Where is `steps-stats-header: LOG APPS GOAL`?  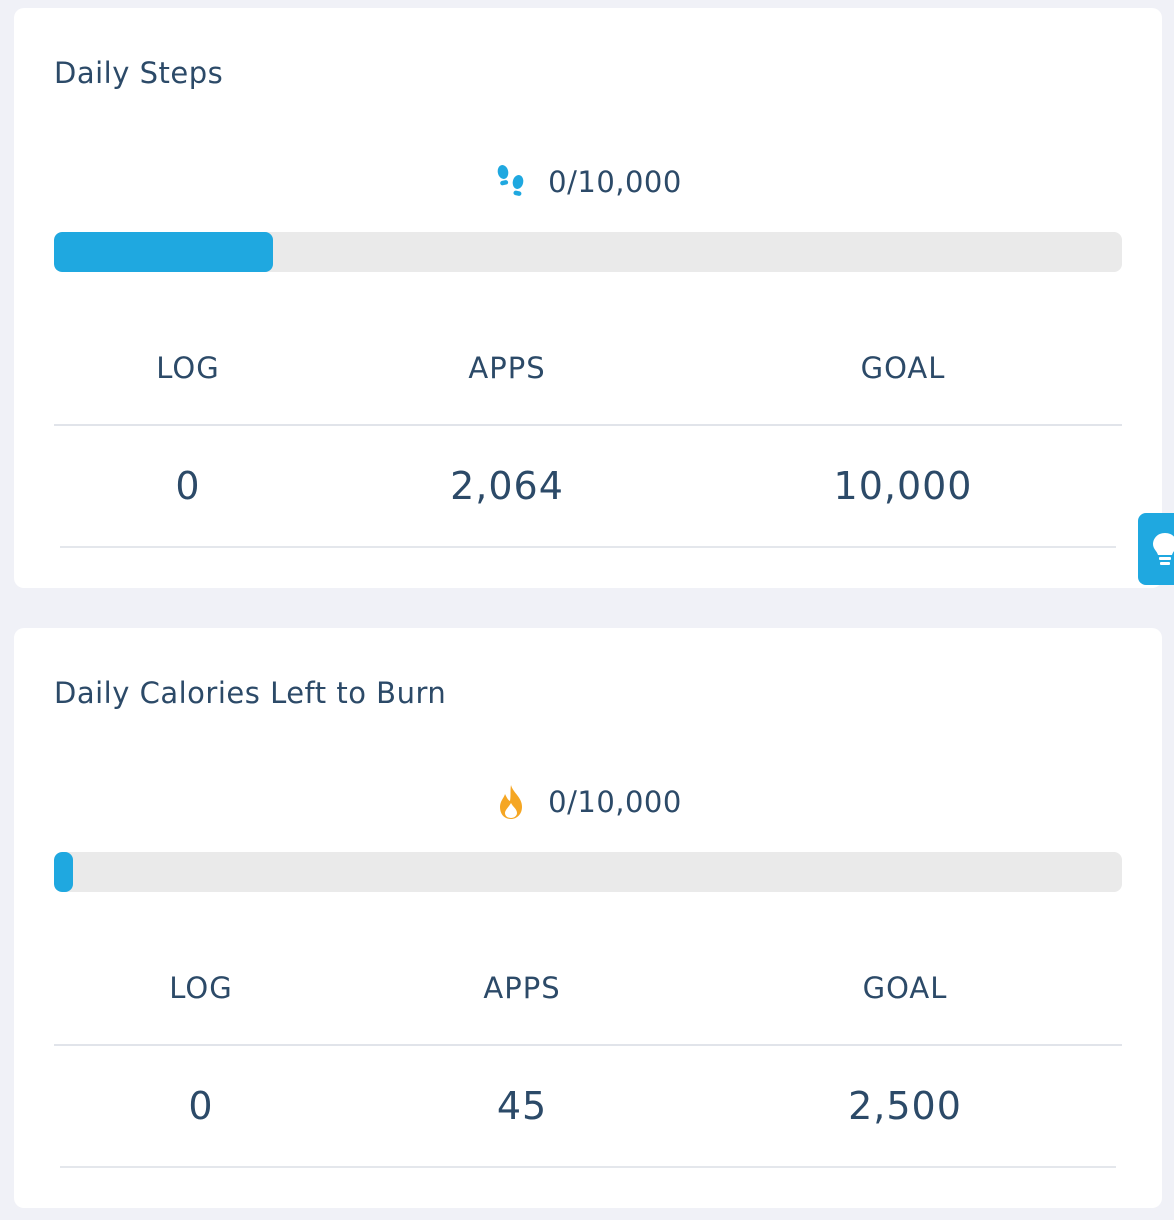
steps-stats-header: LOG APPS GOAL is located at coordinates (588, 368).